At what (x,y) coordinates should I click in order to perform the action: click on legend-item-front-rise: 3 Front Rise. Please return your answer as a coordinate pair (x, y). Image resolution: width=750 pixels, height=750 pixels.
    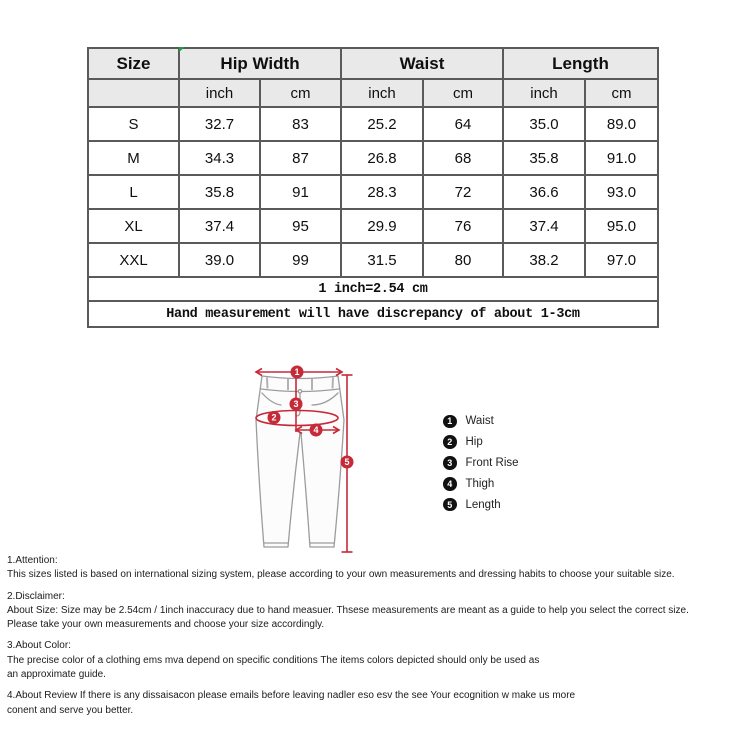
    Looking at the image, I should click on (481, 463).